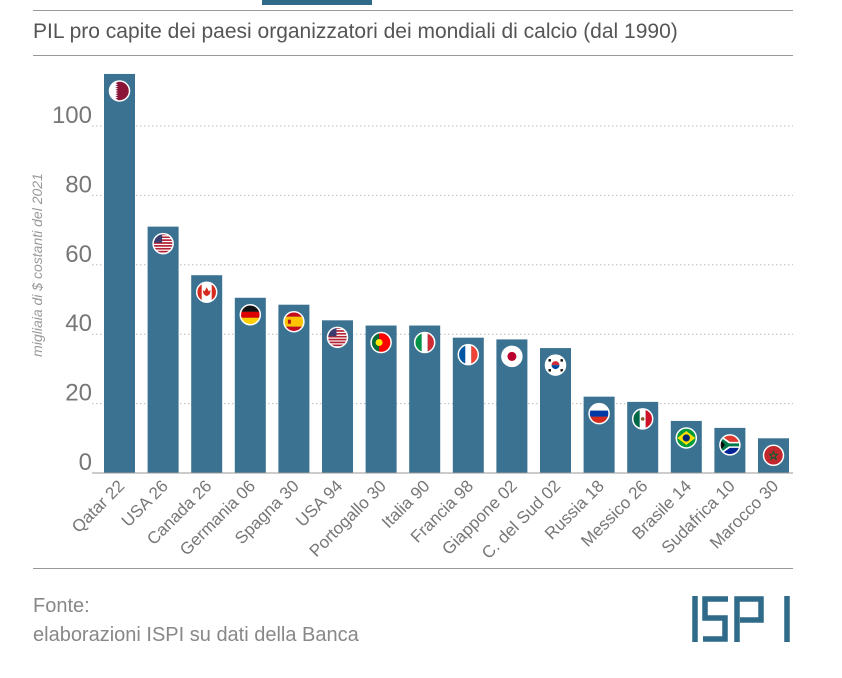 The image size is (842, 678). What do you see at coordinates (37, 265) in the screenshot?
I see `y-axis-label: migliaia di $ costanti del 2021` at bounding box center [37, 265].